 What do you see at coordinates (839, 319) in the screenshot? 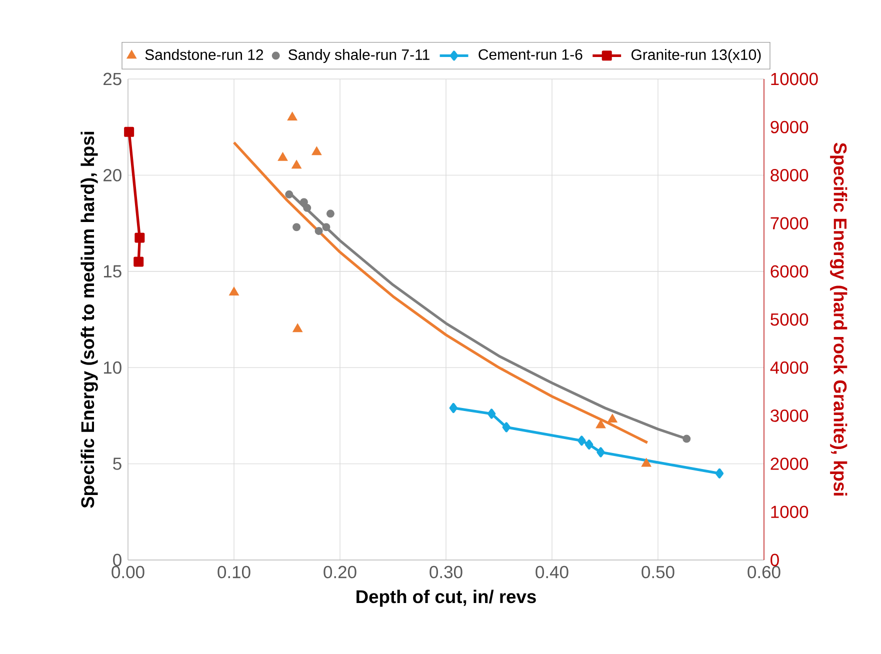
I see `y2-axis-title: Specific Energy (hard rock Granite), kpsi` at bounding box center [839, 319].